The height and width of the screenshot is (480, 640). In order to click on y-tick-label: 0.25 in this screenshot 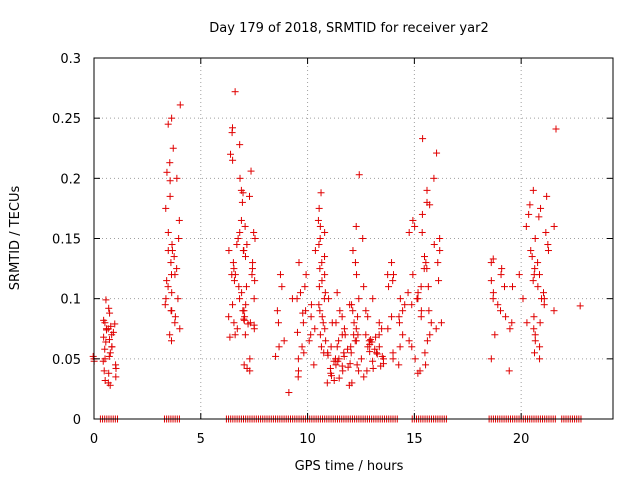, I will do `click(66, 119)`.